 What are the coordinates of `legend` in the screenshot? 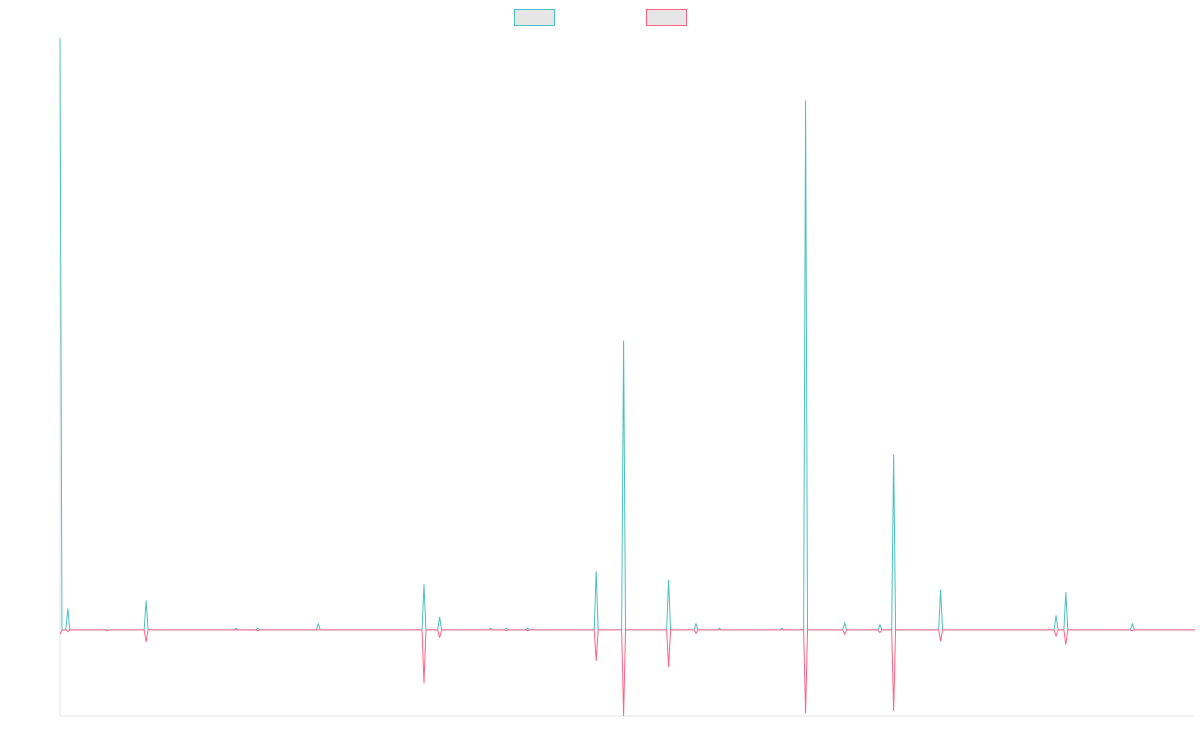 It's located at (600, 17).